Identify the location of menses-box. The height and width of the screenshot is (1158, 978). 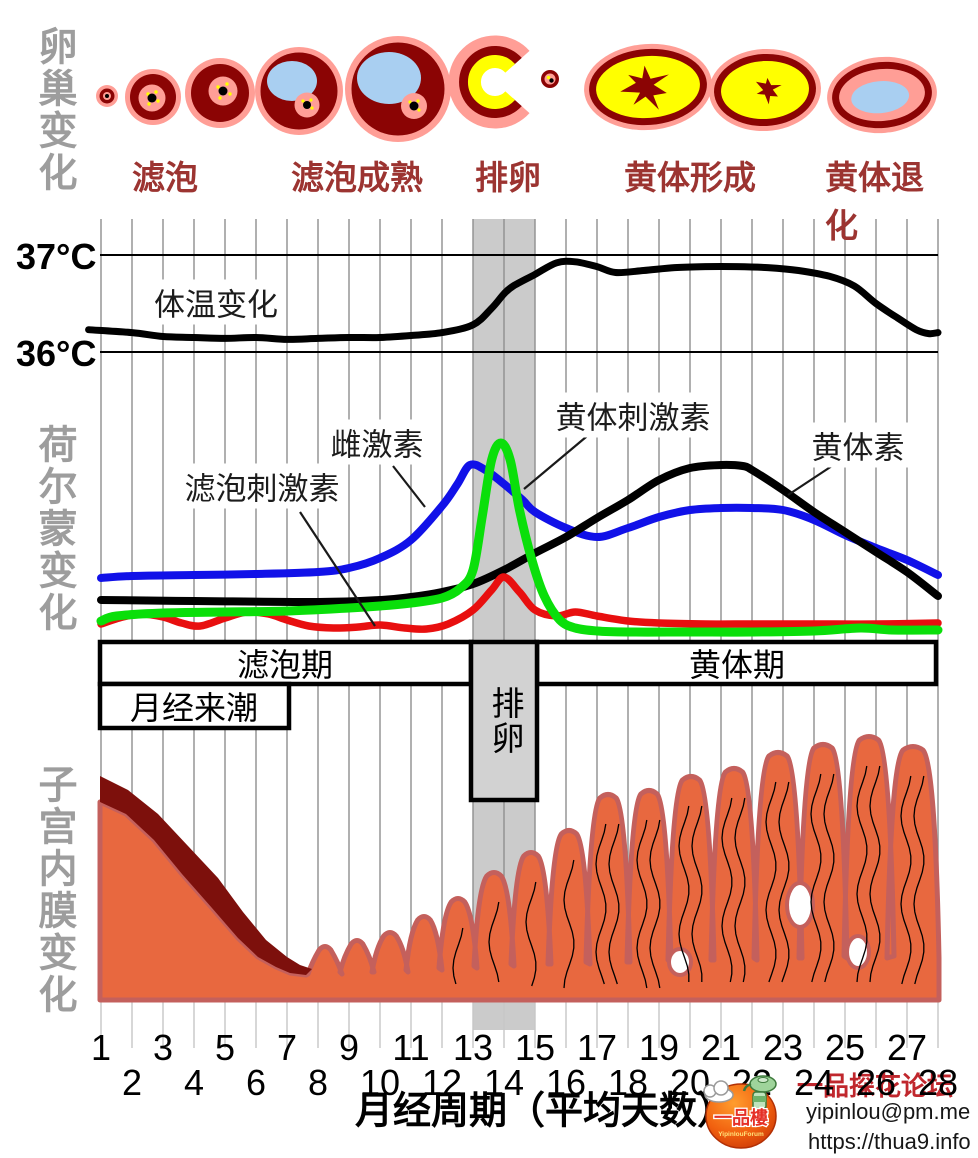
(194, 706).